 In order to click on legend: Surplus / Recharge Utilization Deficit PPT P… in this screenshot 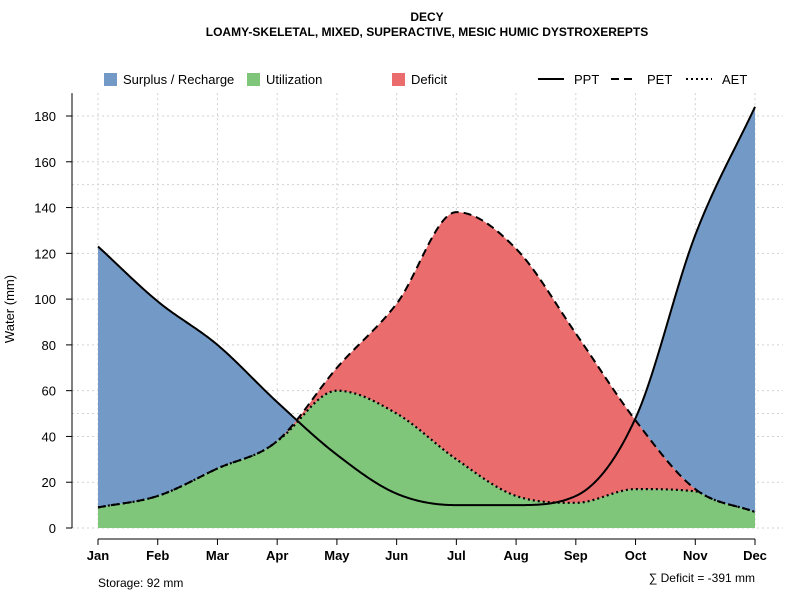, I will do `click(425, 79)`.